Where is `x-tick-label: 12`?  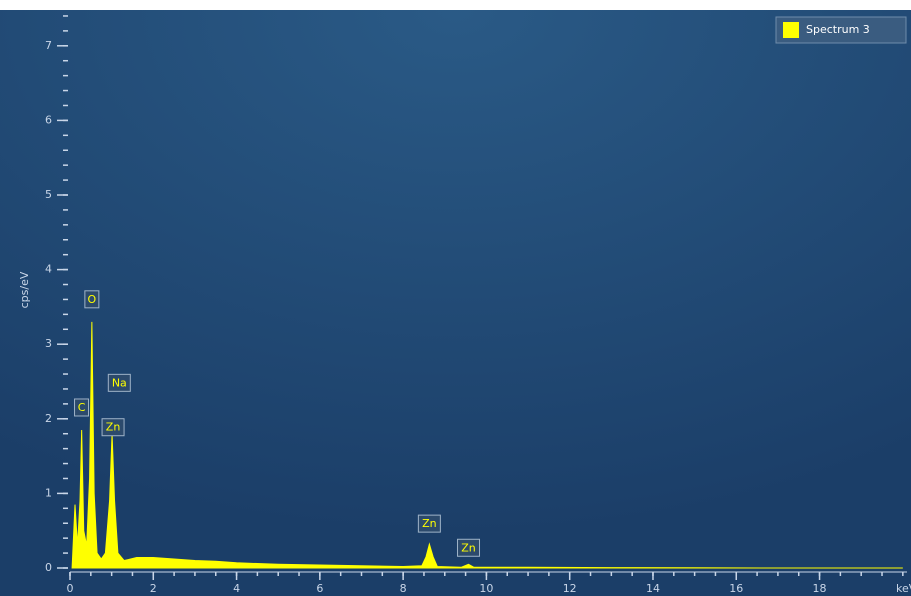
x-tick-label: 12 is located at coordinates (570, 588).